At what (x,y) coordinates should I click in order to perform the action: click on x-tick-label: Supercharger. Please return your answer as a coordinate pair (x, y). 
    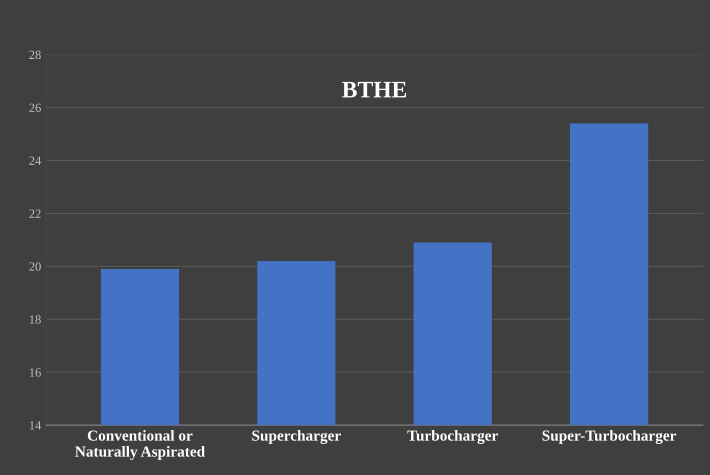
    Looking at the image, I should click on (296, 437).